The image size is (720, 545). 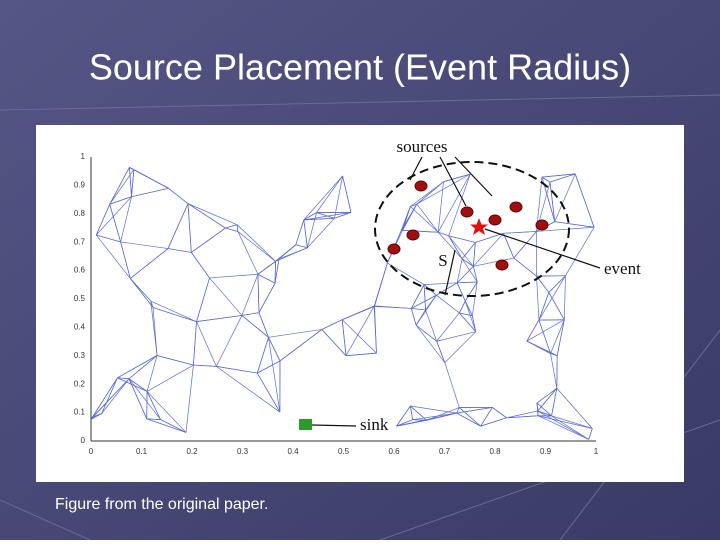 I want to click on sink-node, so click(x=305, y=424).